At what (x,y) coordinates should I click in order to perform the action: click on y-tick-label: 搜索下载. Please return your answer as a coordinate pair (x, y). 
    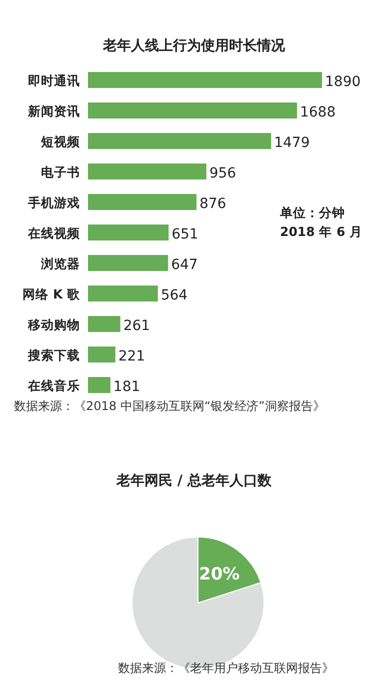
    Looking at the image, I should click on (53, 355).